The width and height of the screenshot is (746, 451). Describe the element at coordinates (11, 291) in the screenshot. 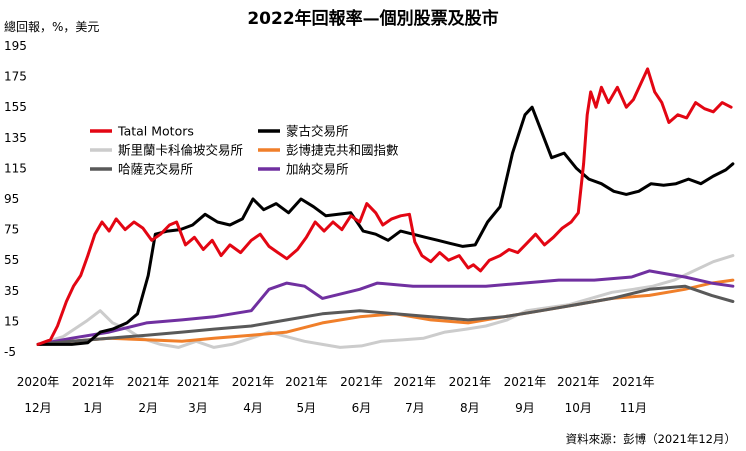

I see `y-tick-label: 35` at that location.